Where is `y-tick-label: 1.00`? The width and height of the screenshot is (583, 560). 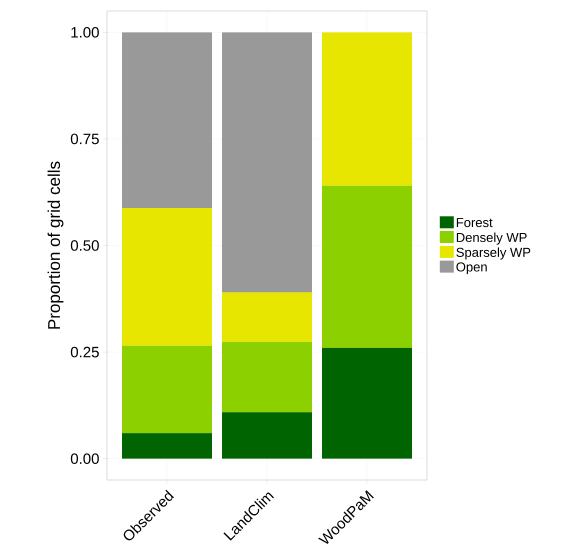 y-tick-label: 1.00 is located at coordinates (85, 32).